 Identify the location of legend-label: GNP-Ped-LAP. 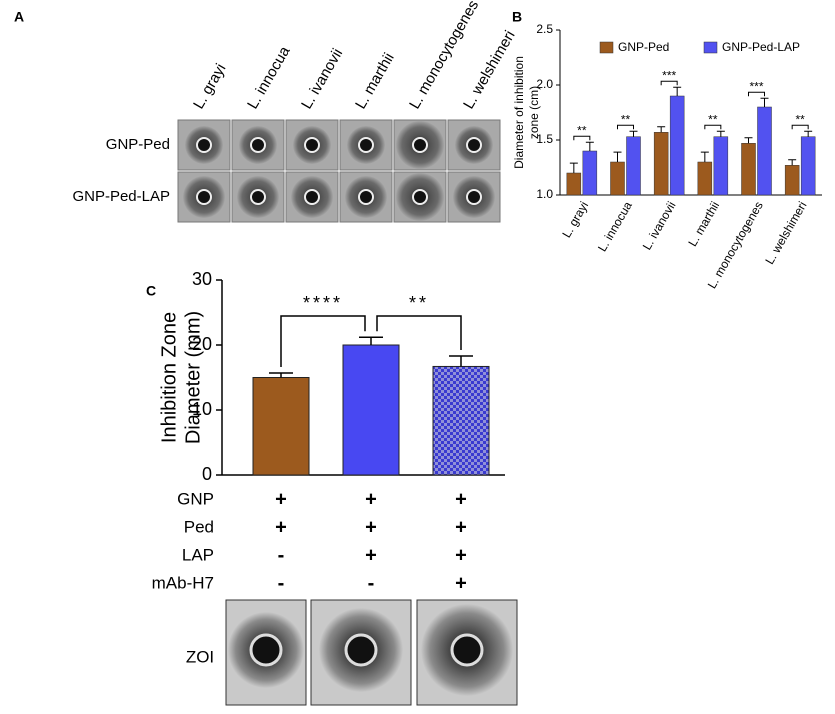
(761, 47).